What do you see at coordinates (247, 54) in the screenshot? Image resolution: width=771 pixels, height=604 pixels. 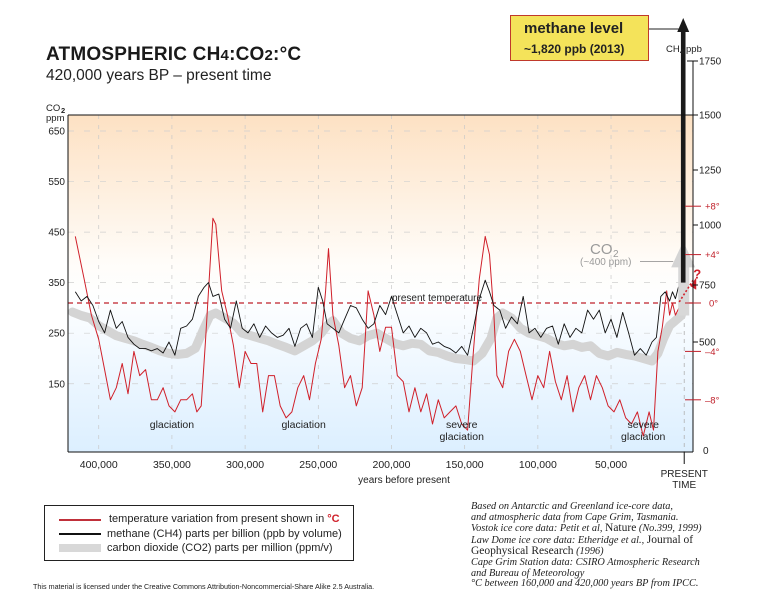 I see `title-part: :CO` at bounding box center [247, 54].